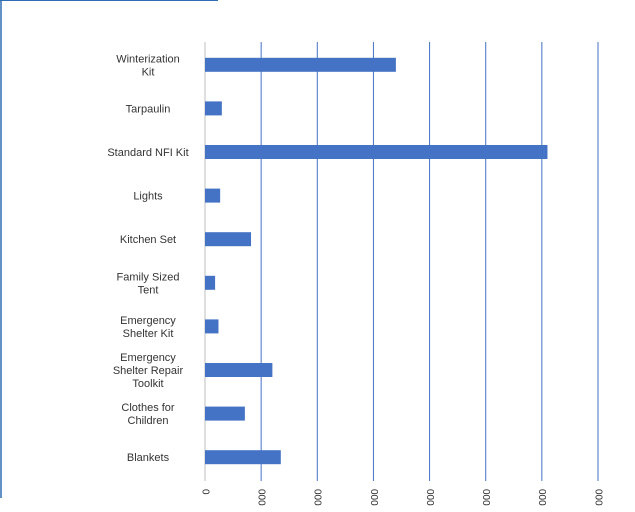 This screenshot has width=635, height=512. I want to click on category-label: Lights, so click(148, 197).